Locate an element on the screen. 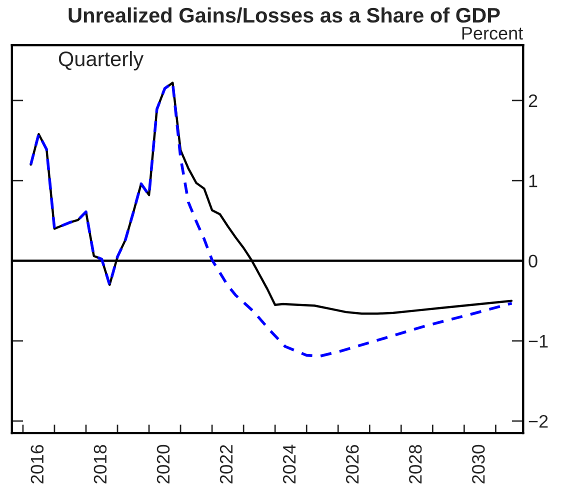  x-tick-label: 2028 is located at coordinates (415, 464).